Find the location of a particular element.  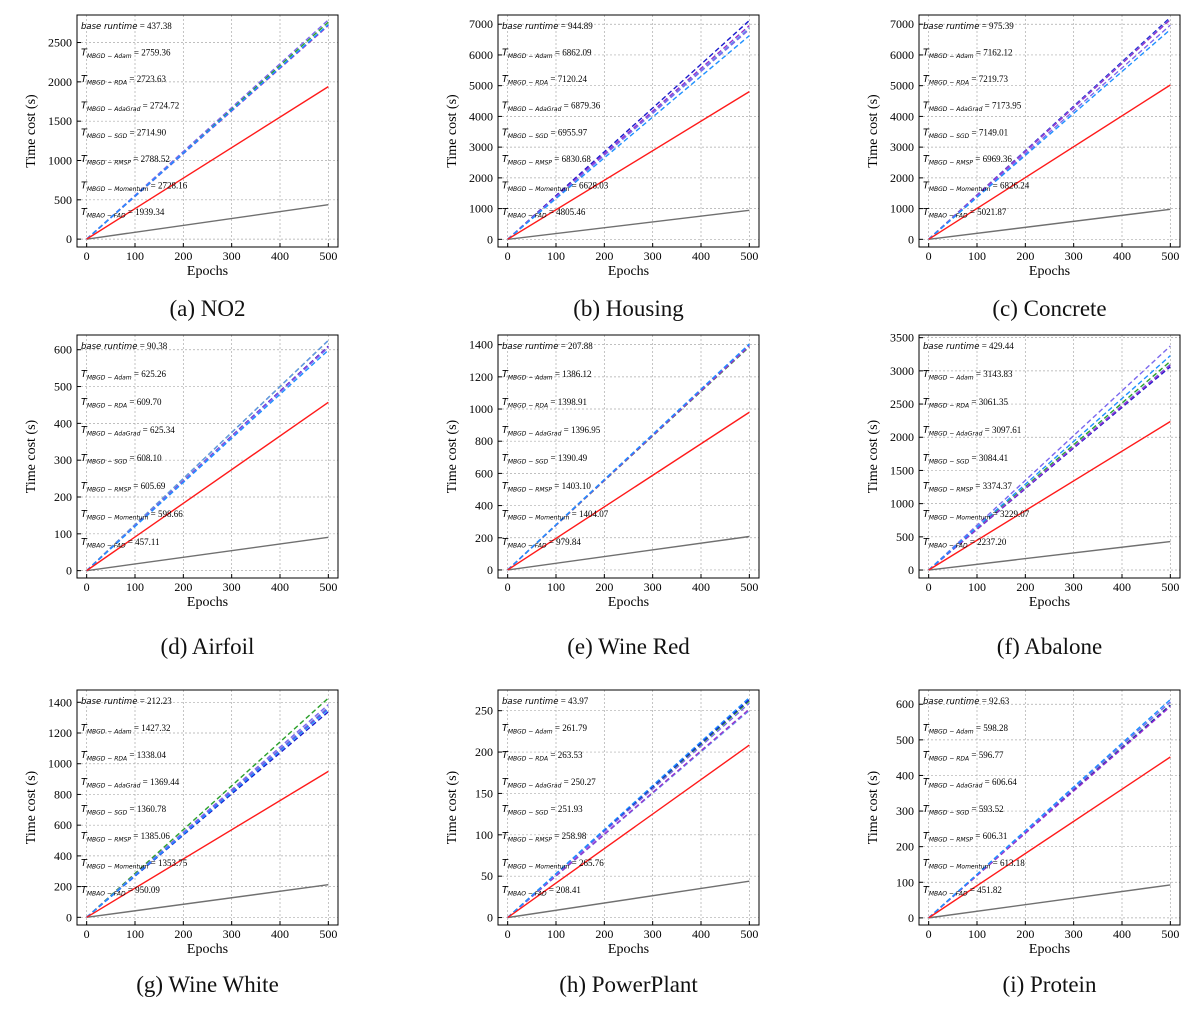

annotation-value: = 437.38 is located at coordinates (154, 26).